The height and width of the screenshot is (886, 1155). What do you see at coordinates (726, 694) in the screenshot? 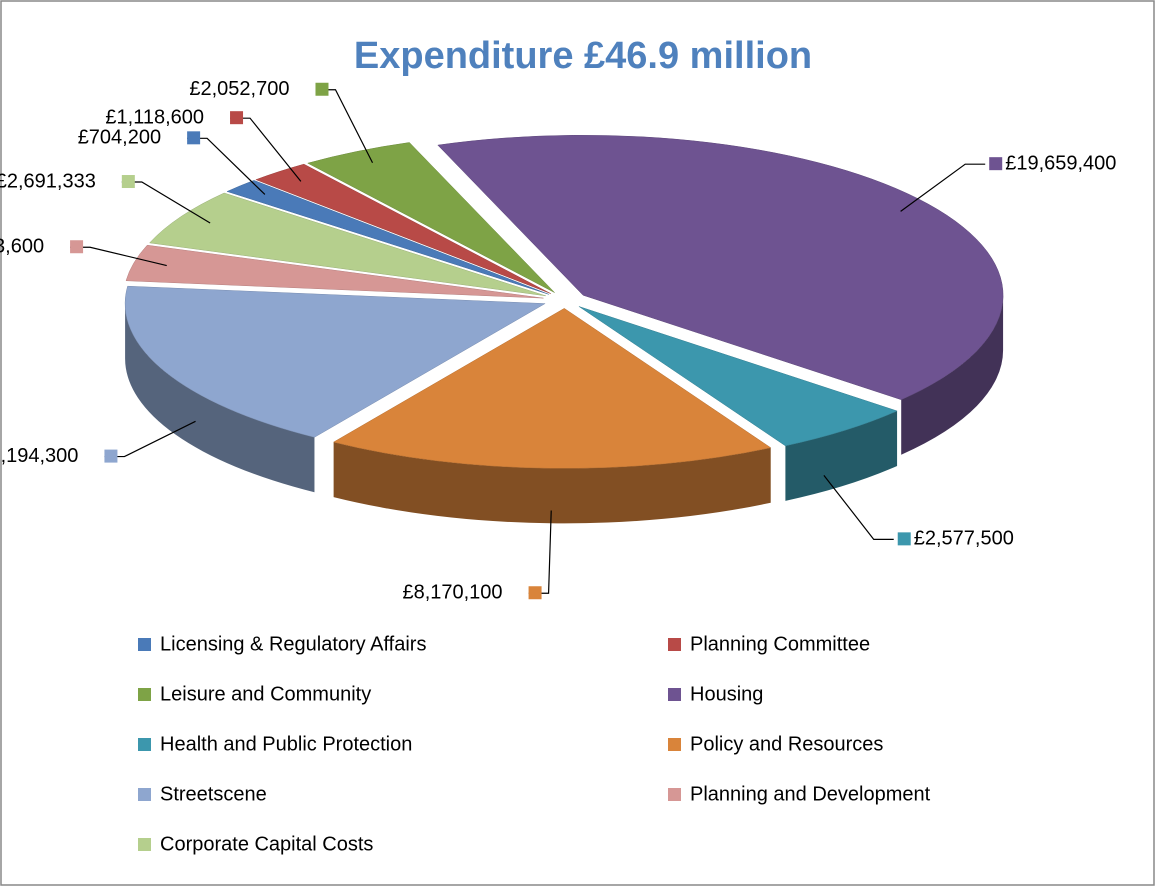
I see `legend-label: Housing` at bounding box center [726, 694].